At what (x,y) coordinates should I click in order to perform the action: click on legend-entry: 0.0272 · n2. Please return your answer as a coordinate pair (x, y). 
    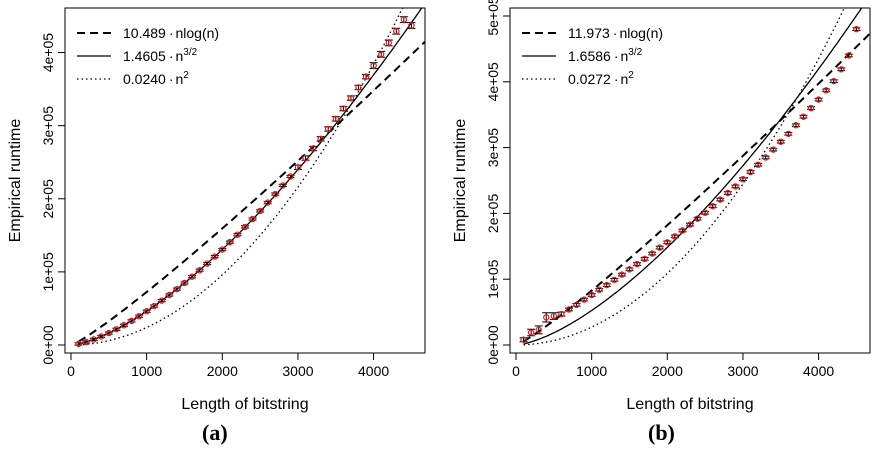
    Looking at the image, I should click on (601, 78).